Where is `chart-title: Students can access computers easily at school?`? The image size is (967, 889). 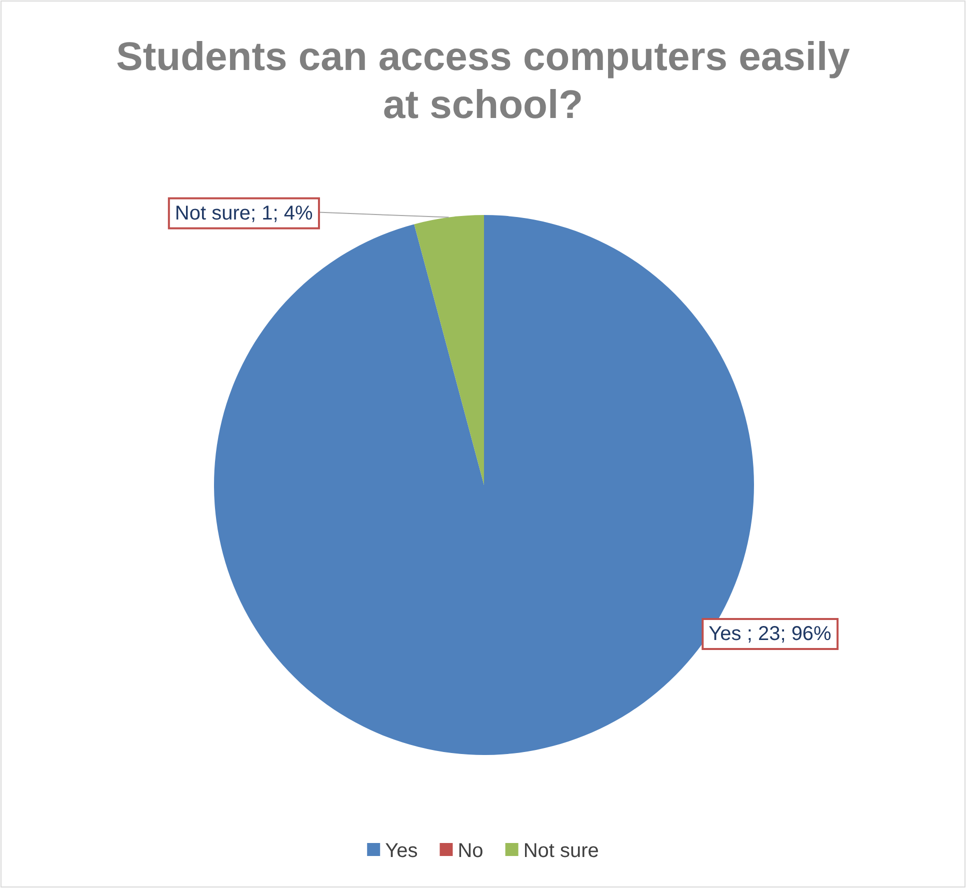 chart-title: Students can access computers easily at school? is located at coordinates (483, 81).